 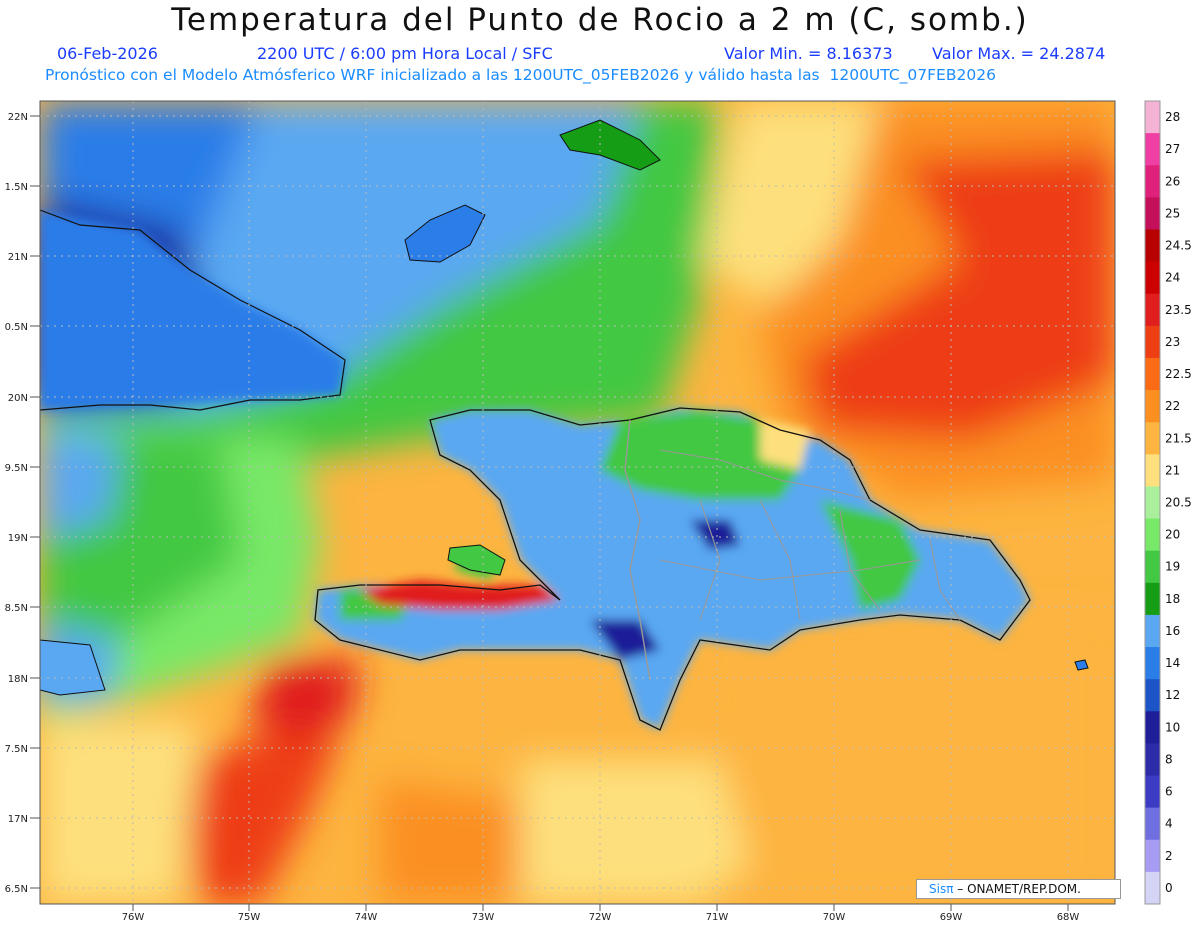 I want to click on lat-tick: 20N, so click(x=18, y=398).